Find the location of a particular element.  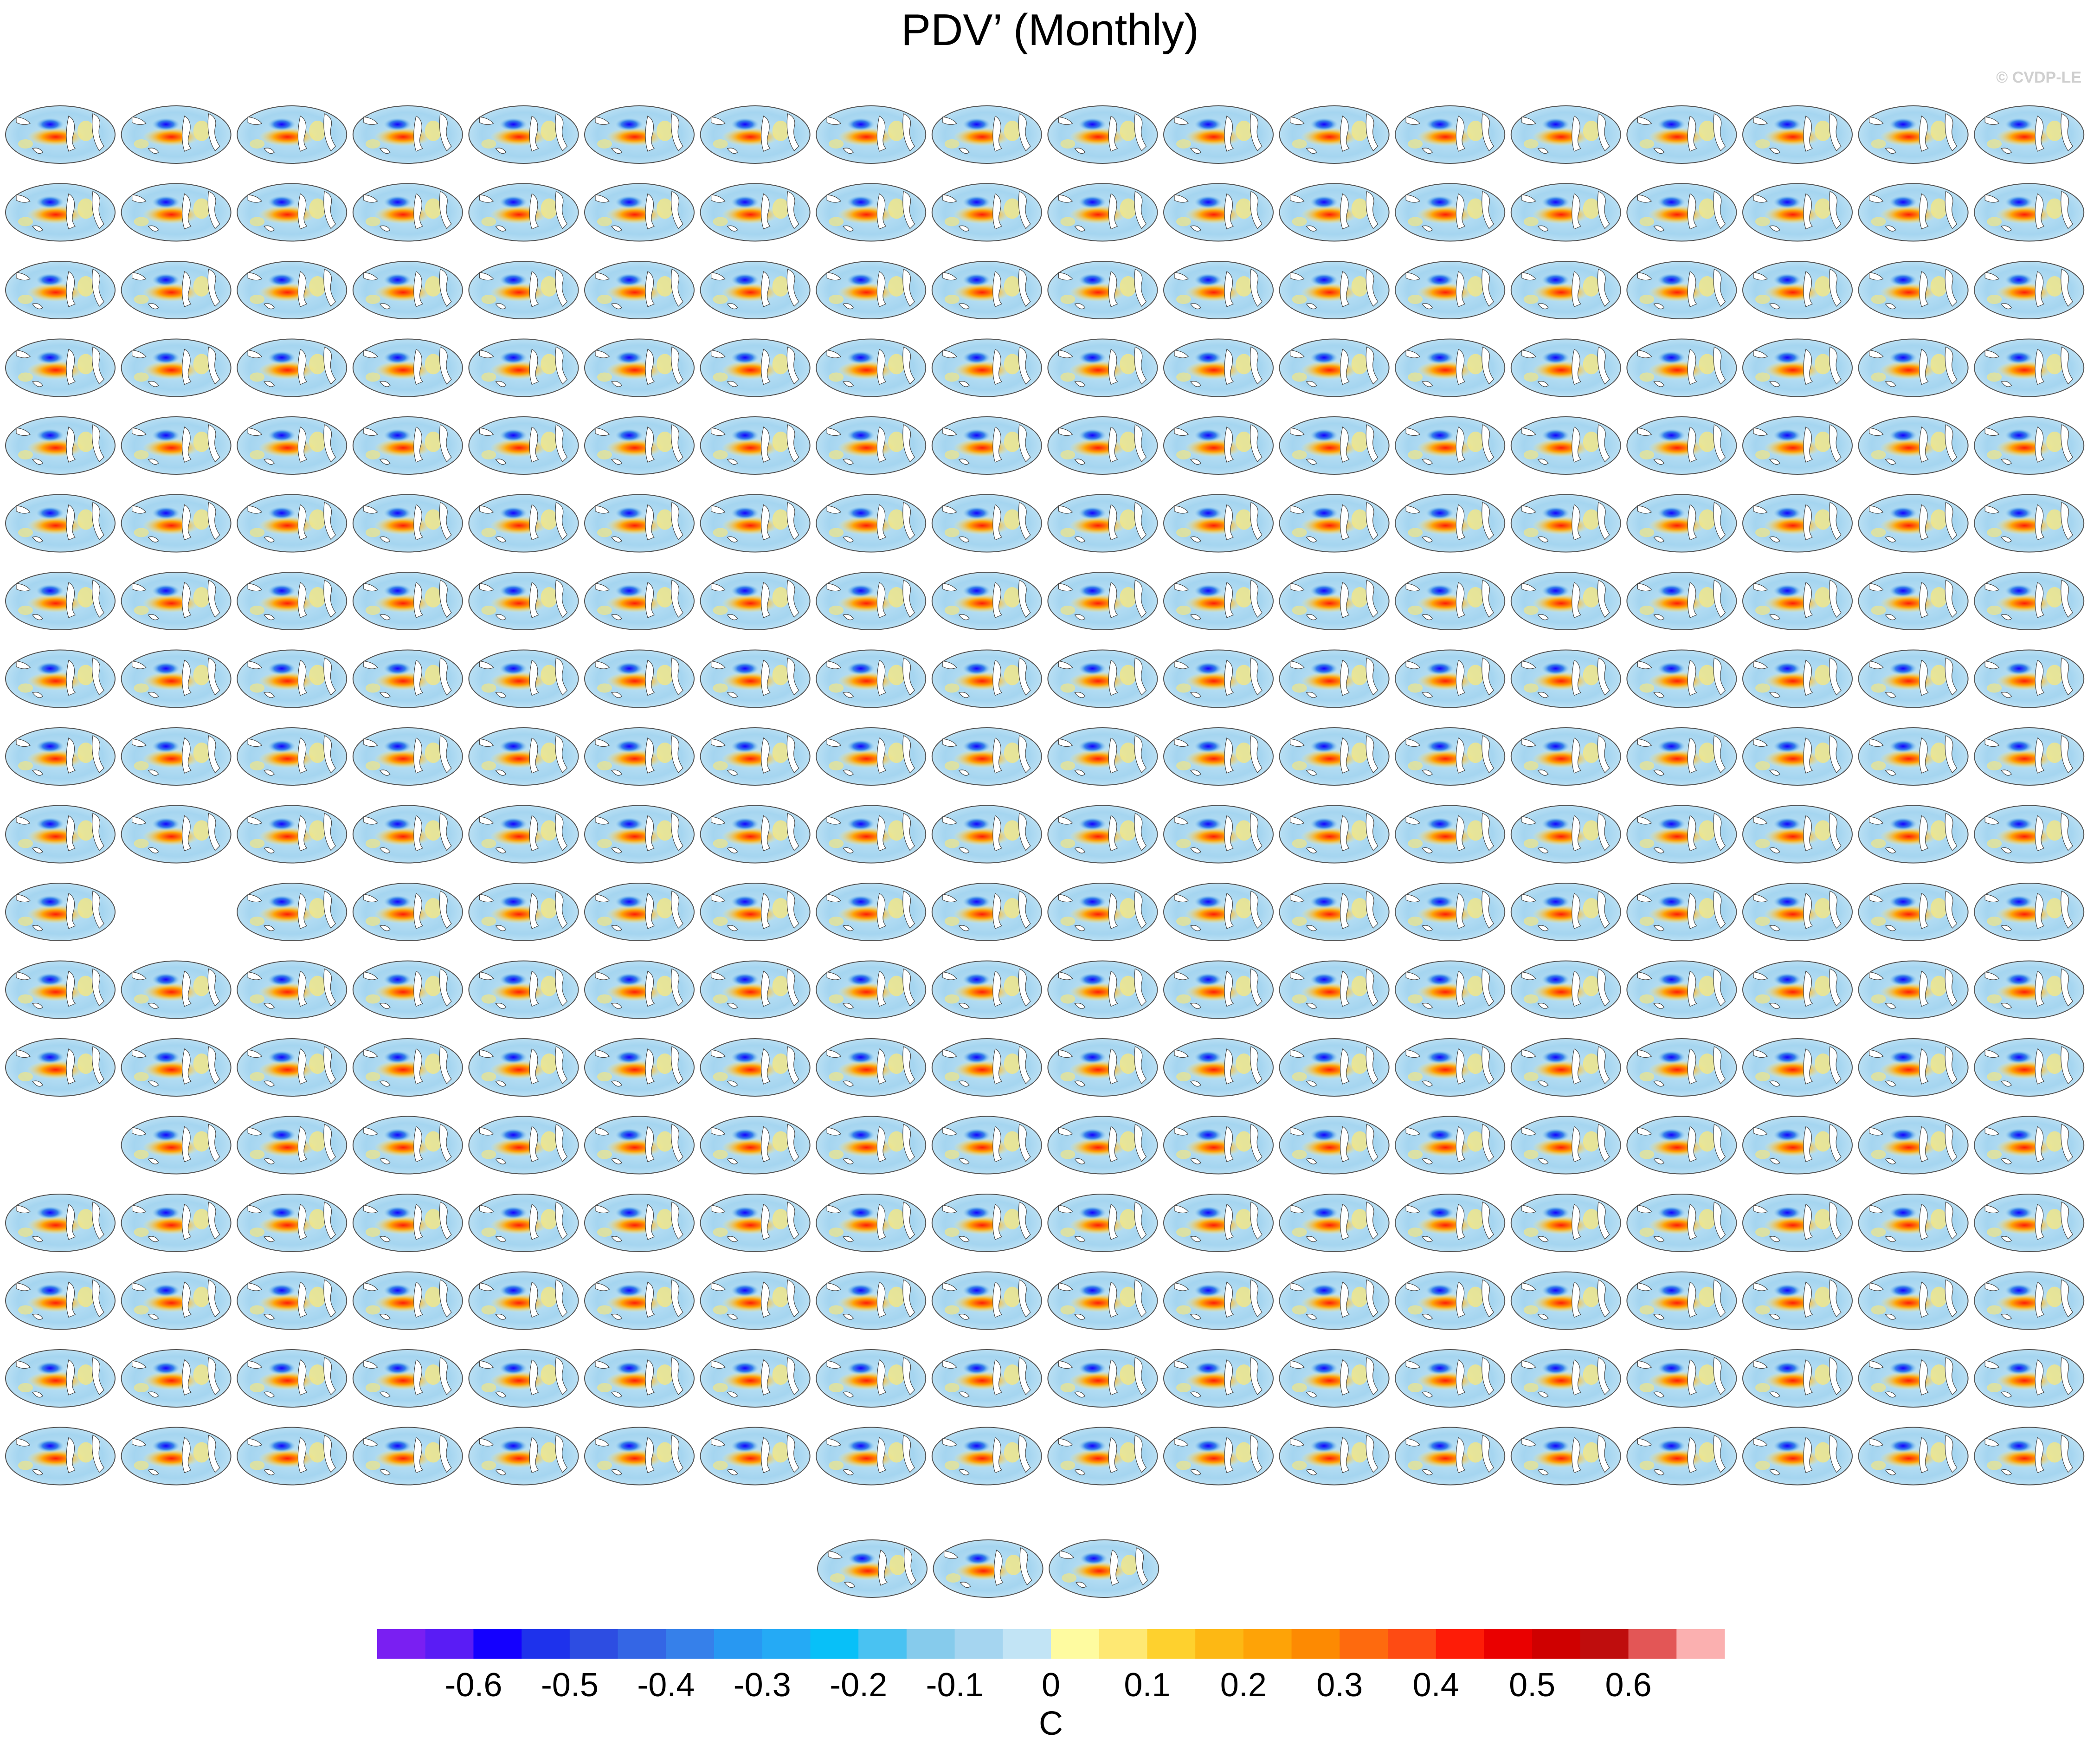

colorbar-tick-label: 0.2 is located at coordinates (1244, 1686).